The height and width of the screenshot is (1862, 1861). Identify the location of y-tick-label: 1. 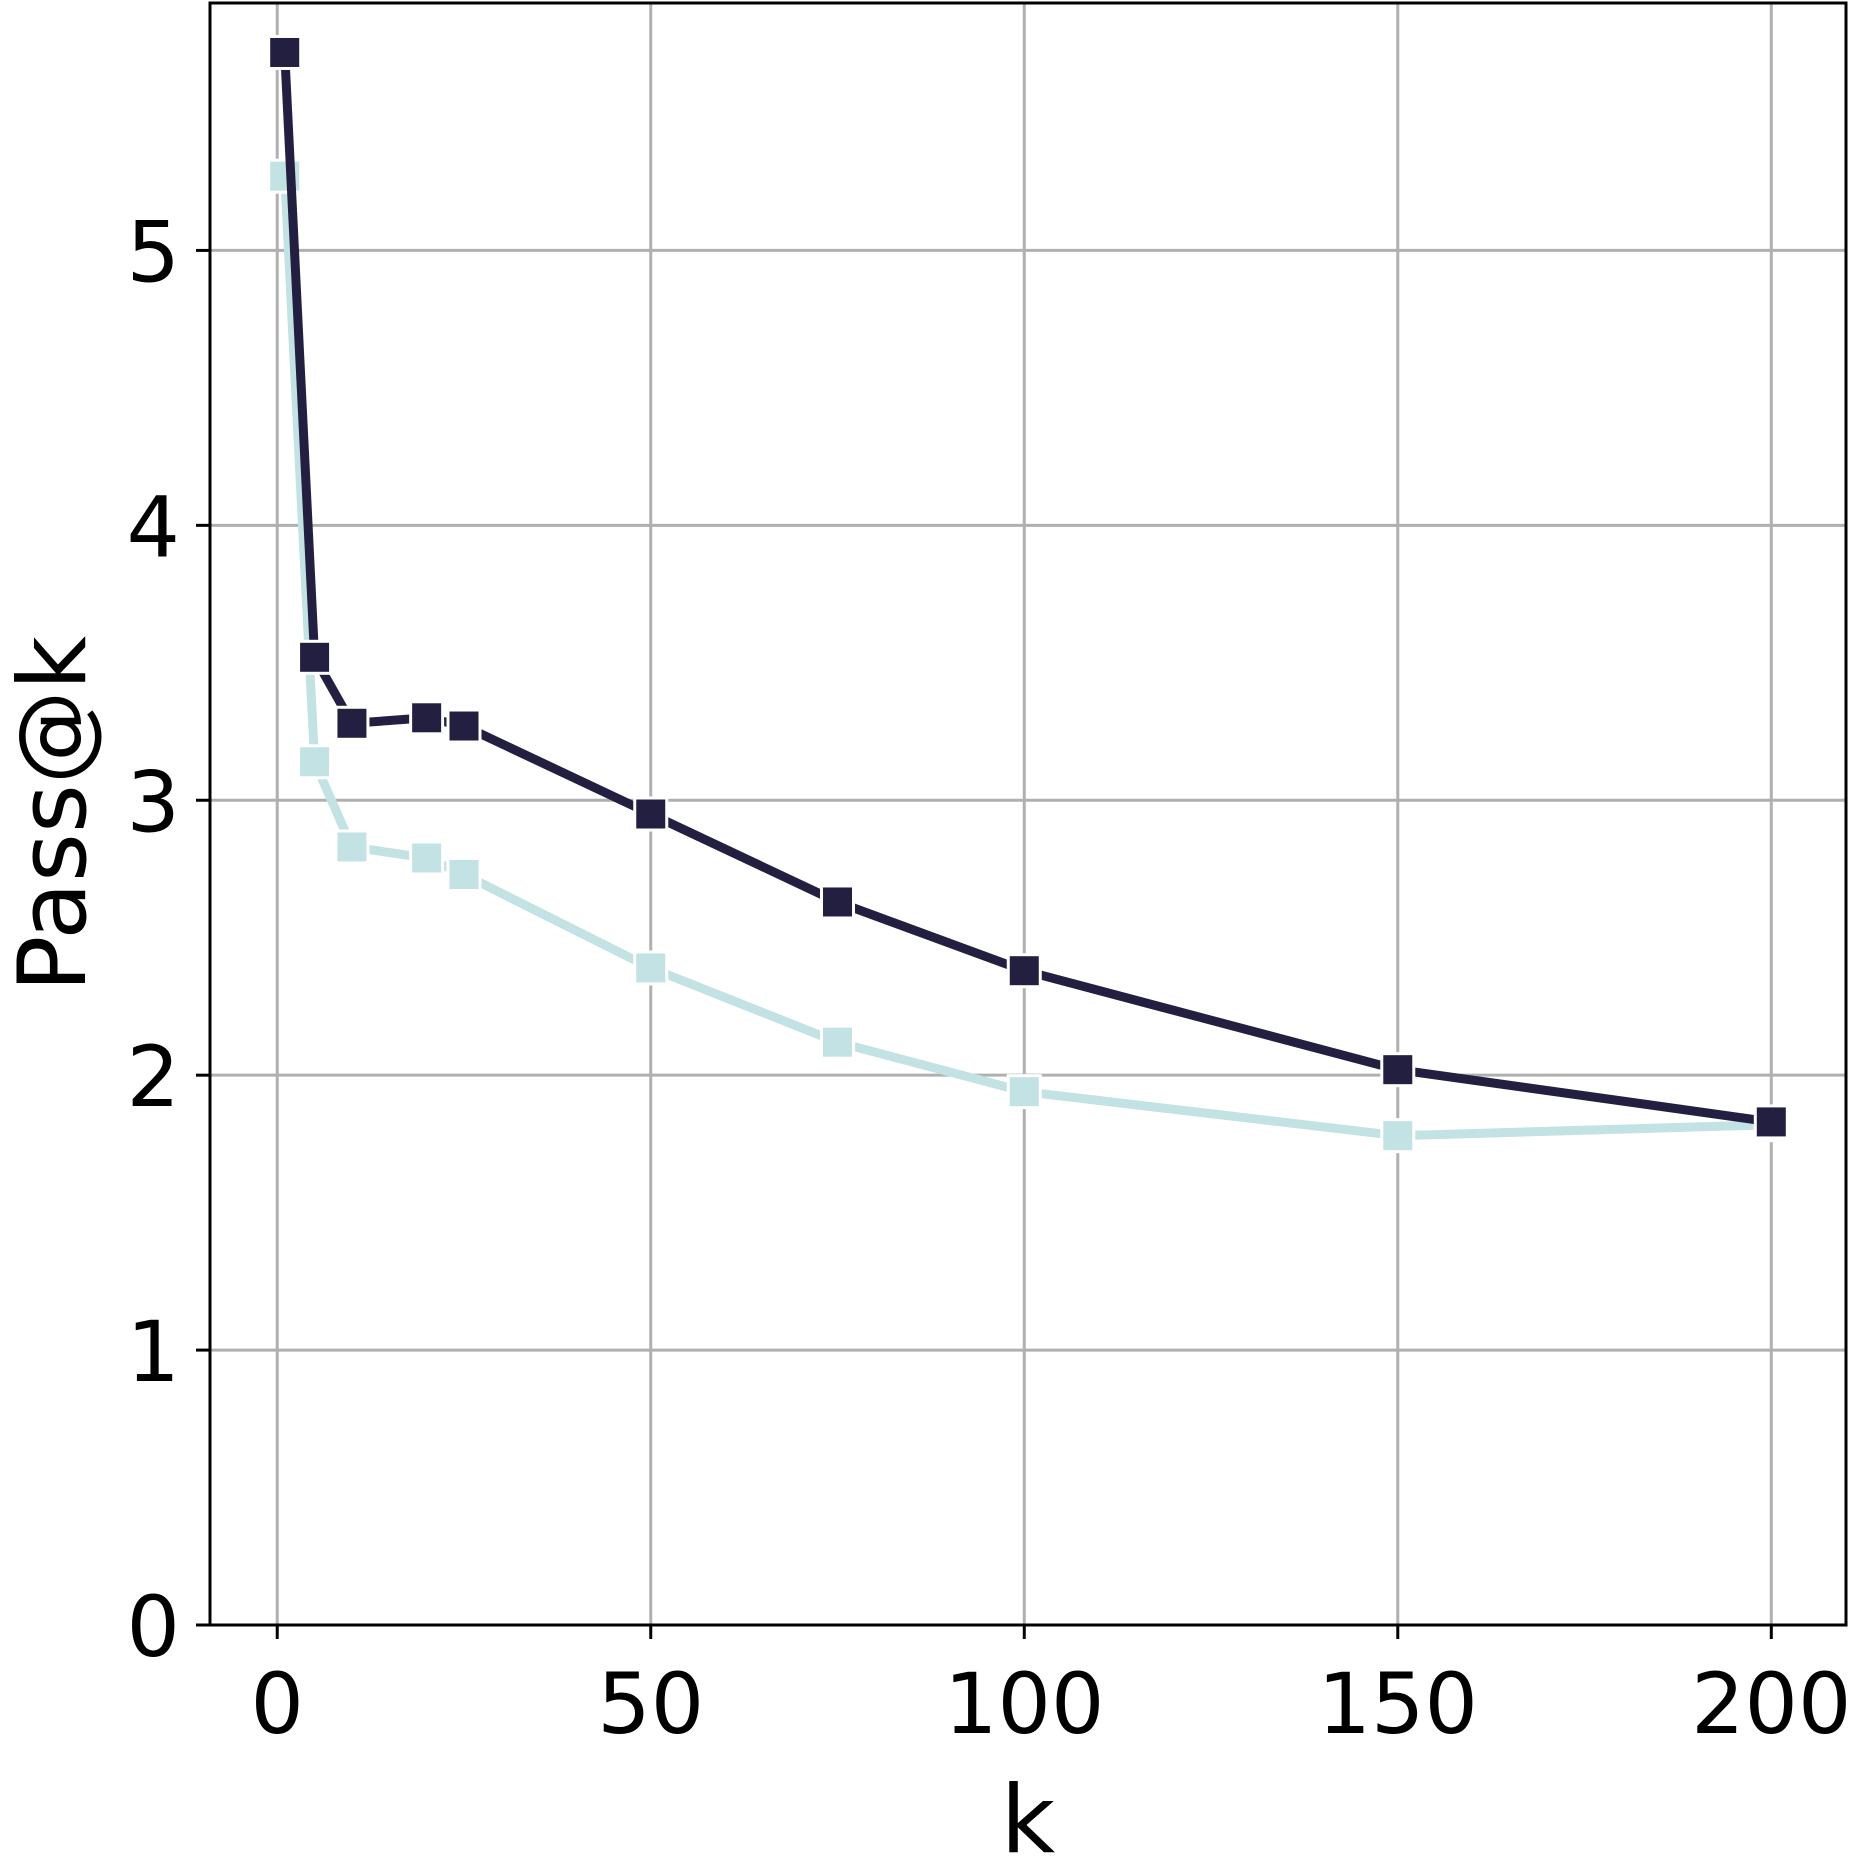
(153, 1352).